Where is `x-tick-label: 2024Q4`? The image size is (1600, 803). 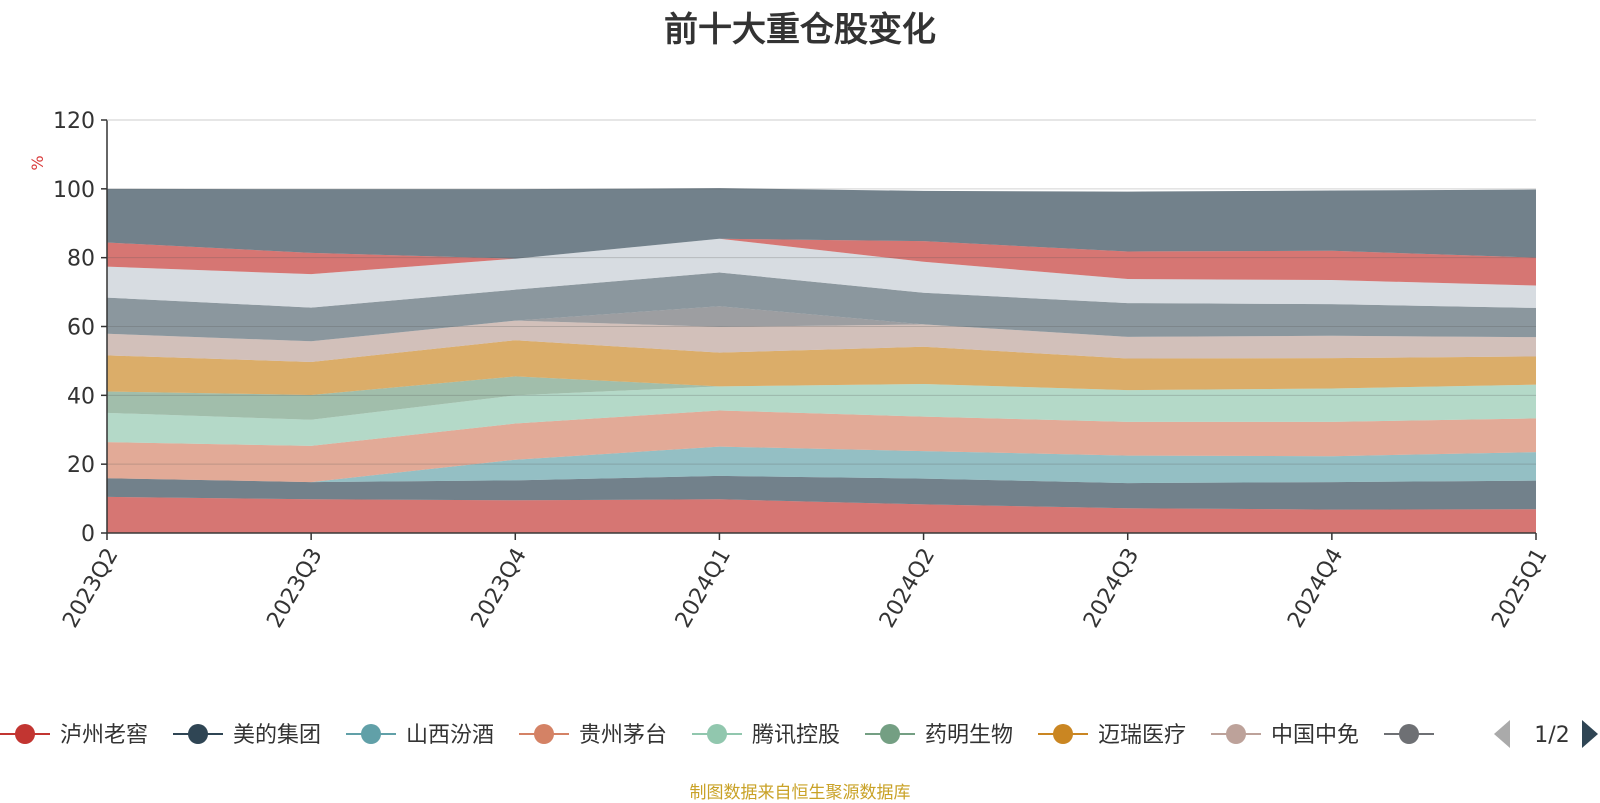 x-tick-label: 2024Q4 is located at coordinates (1315, 588).